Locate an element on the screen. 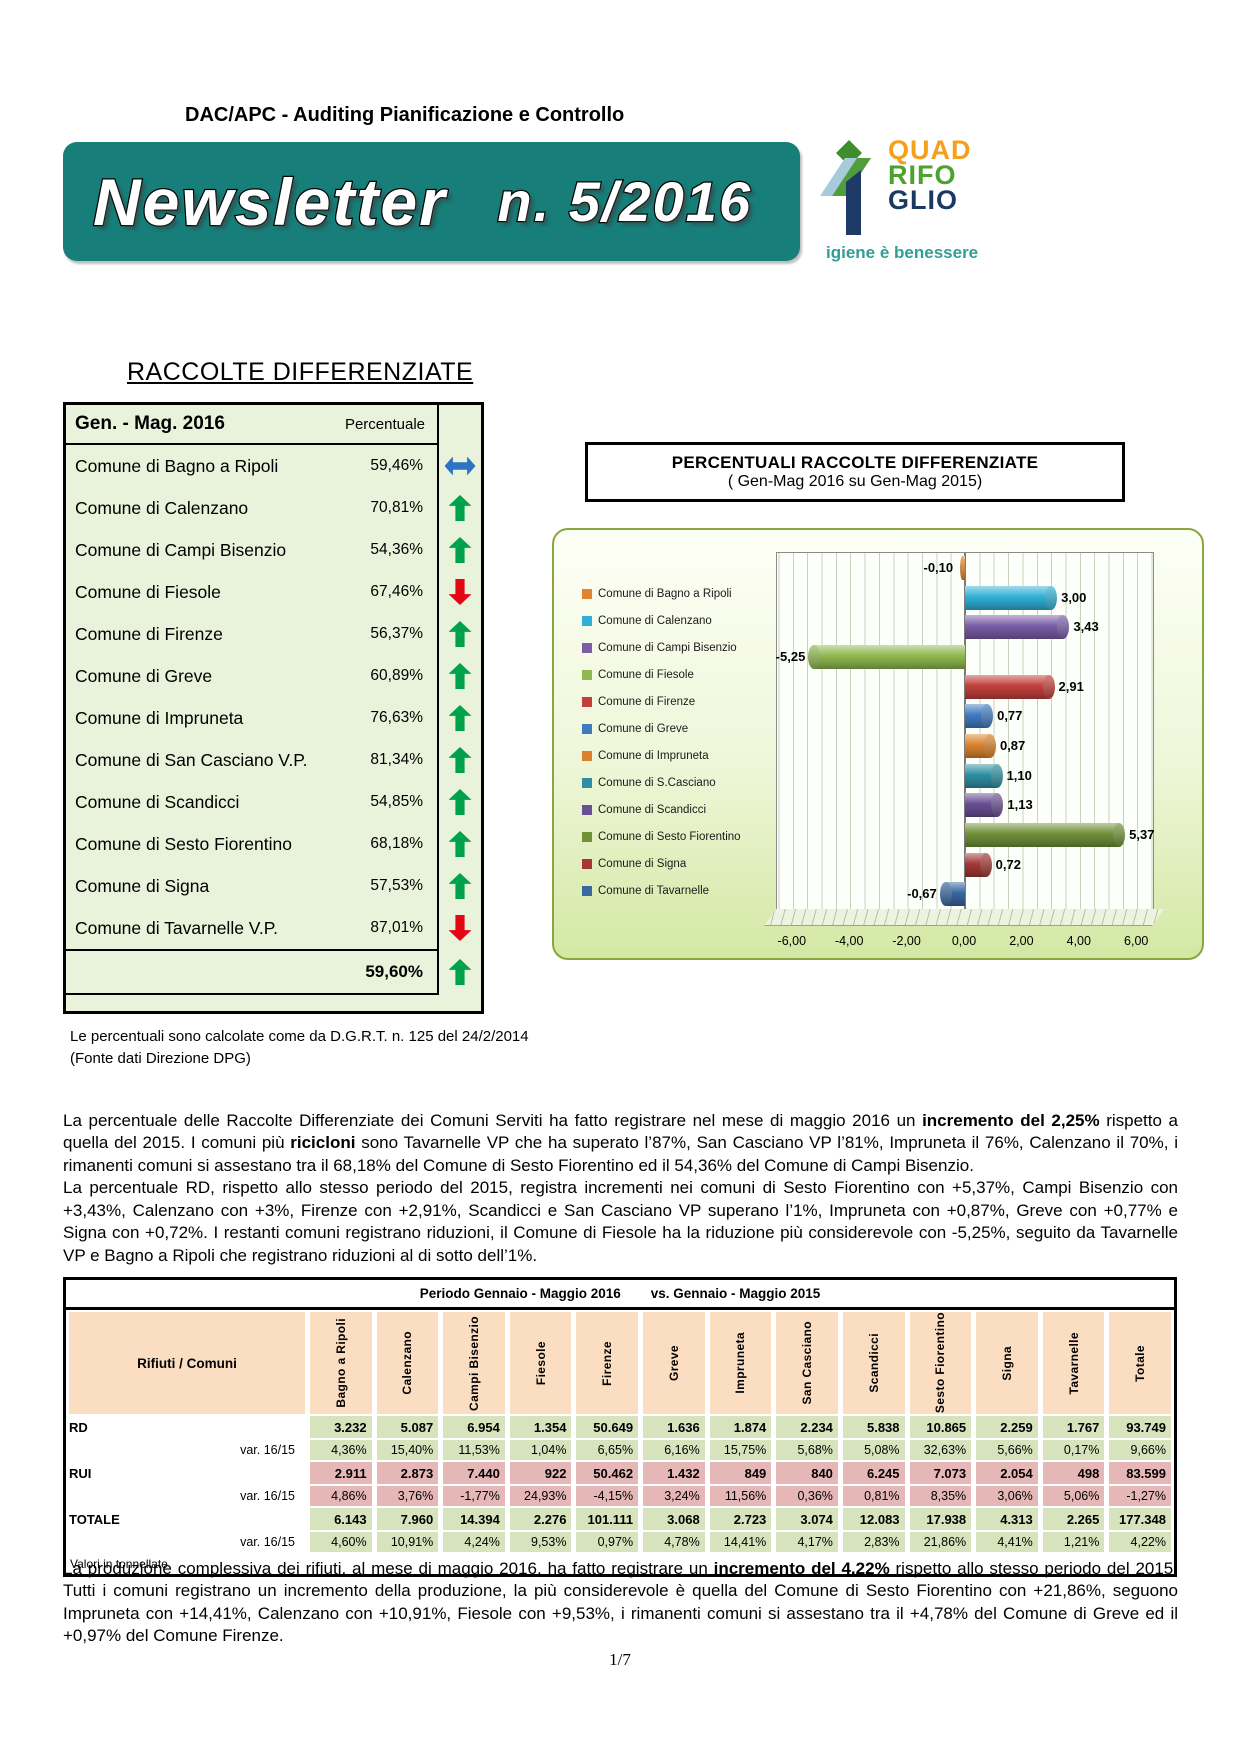  x-axis-tick-label: 4,00 is located at coordinates (1078, 941).